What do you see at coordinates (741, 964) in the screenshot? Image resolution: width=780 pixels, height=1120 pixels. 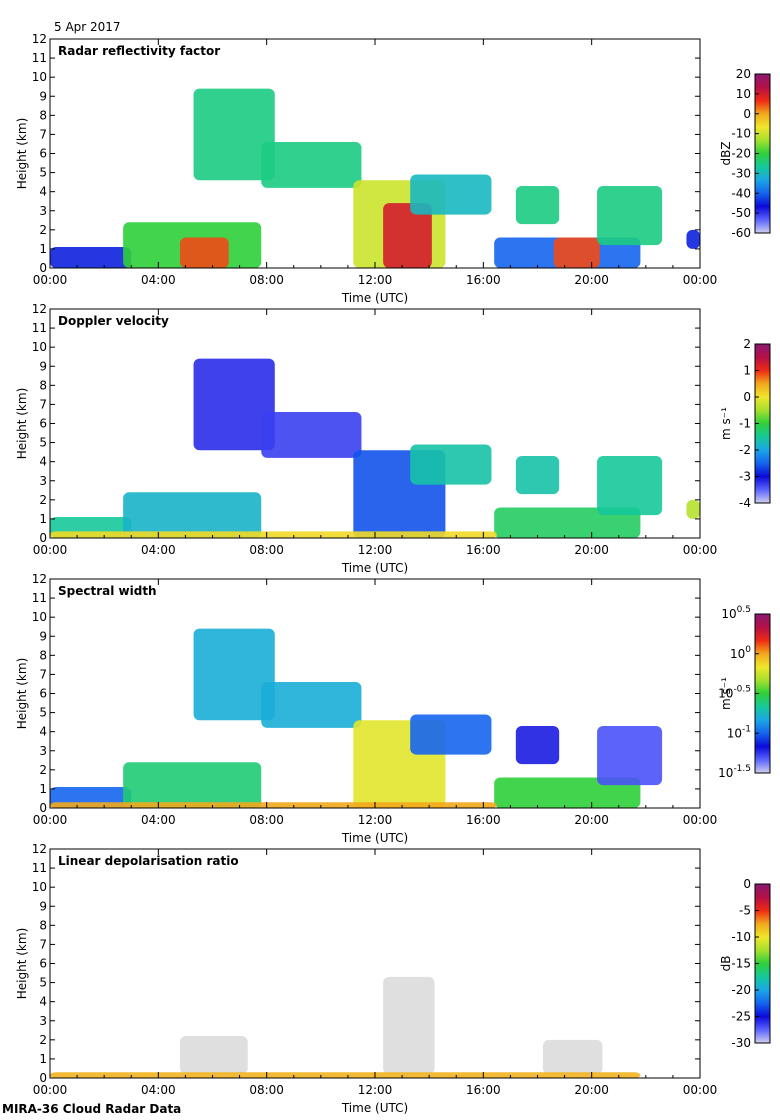 I see `colorbar-tick-label: -15` at bounding box center [741, 964].